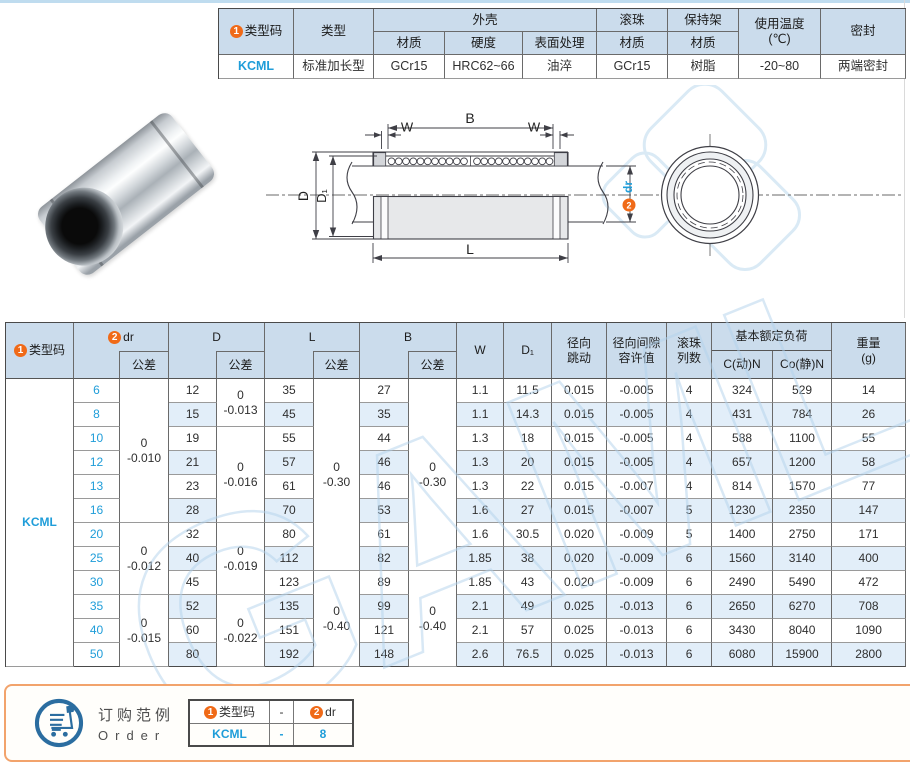 This screenshot has height=764, width=910. I want to click on cell-D1: 11.5, so click(528, 391).